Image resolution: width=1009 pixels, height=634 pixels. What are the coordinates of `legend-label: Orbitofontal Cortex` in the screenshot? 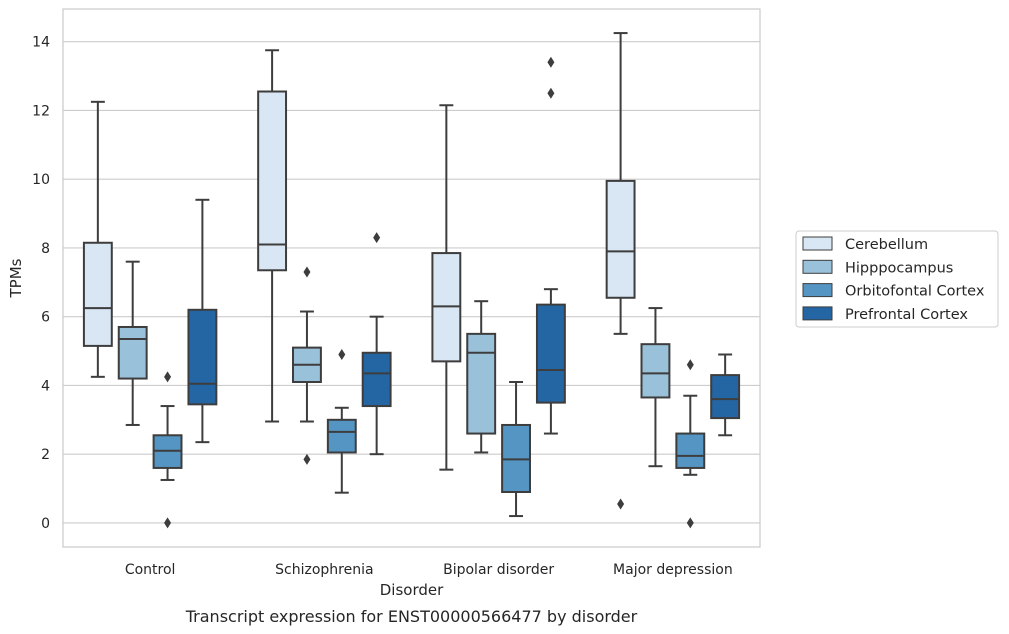 It's located at (915, 292).